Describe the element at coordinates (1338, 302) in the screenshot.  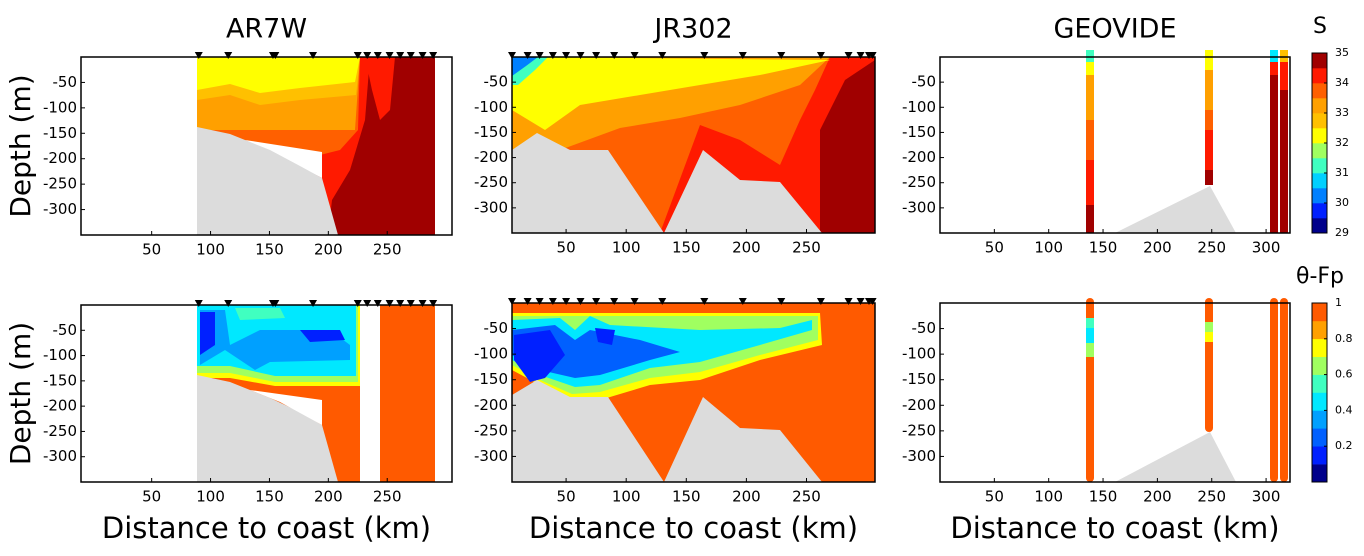
I see `colorbar-tick-label: 1` at that location.